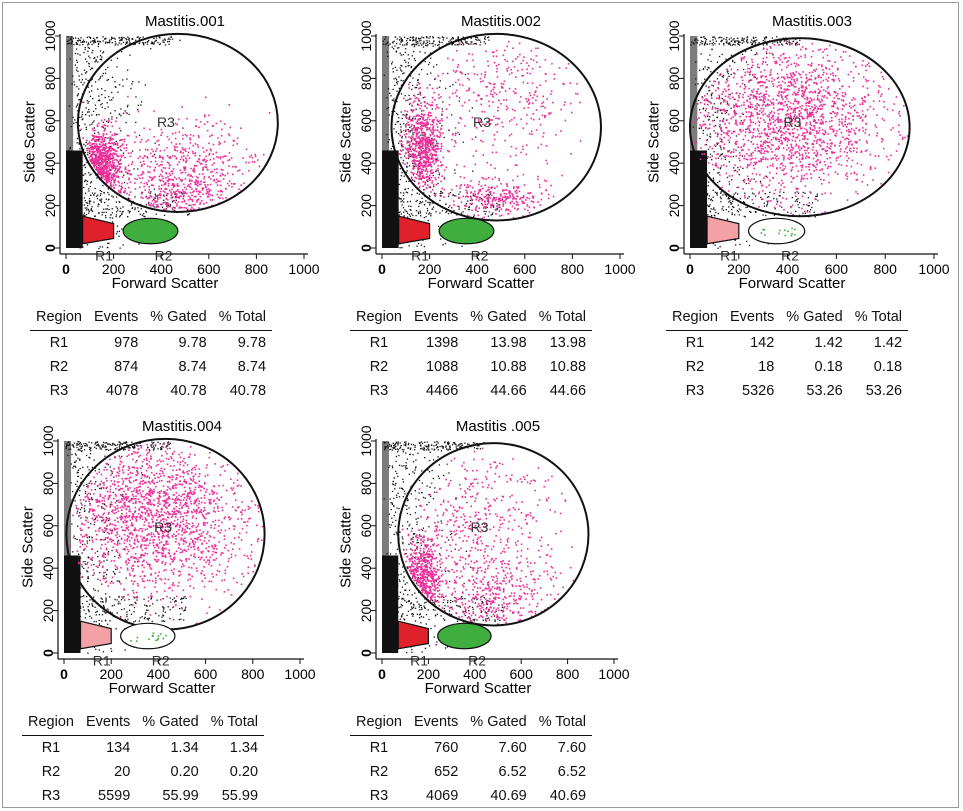  I want to click on x-tick-label: 1000, so click(619, 269).